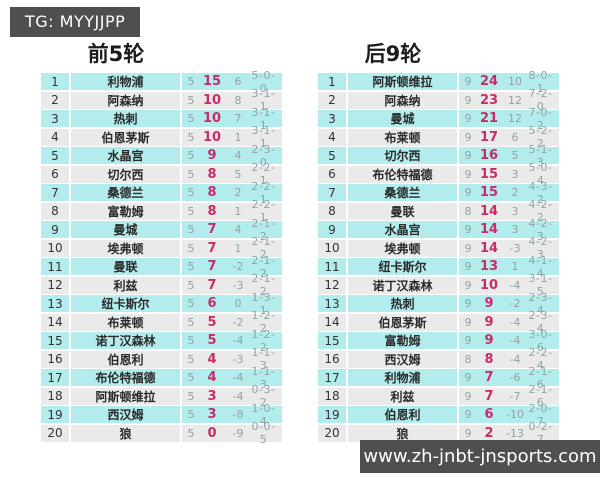 The image size is (600, 480). Describe the element at coordinates (55, 248) in the screenshot. I see `rank-cell: 10` at that location.